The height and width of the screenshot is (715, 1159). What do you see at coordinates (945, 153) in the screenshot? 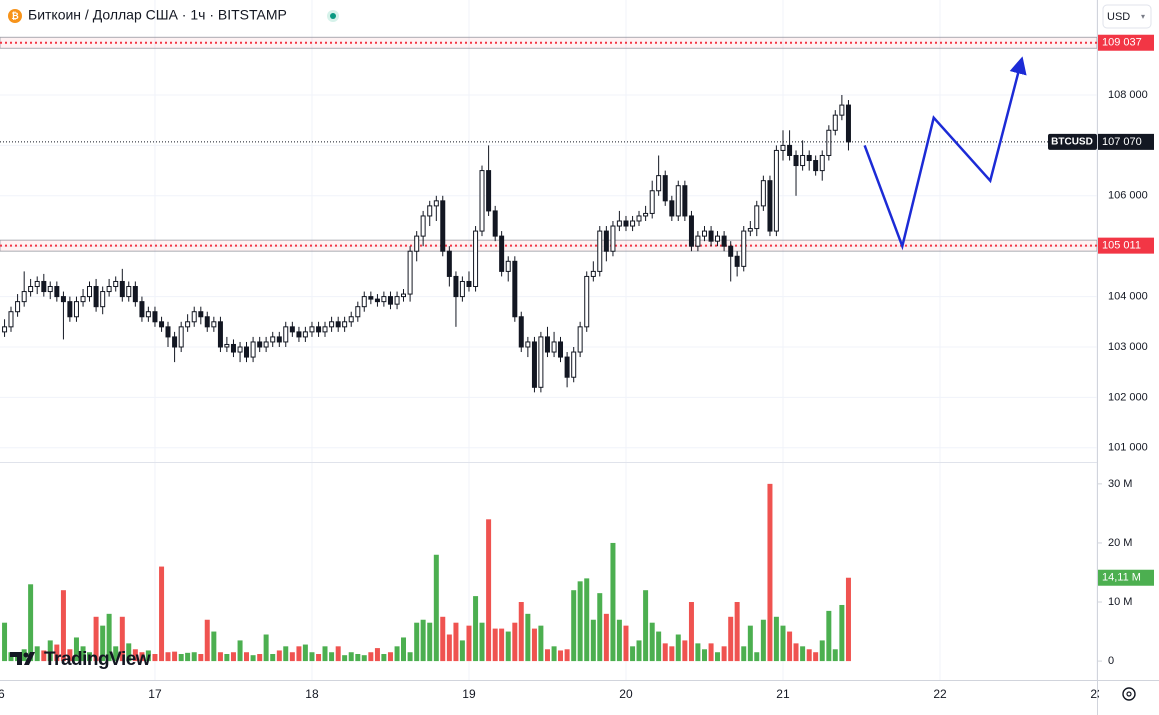
I see `projection-path` at bounding box center [945, 153].